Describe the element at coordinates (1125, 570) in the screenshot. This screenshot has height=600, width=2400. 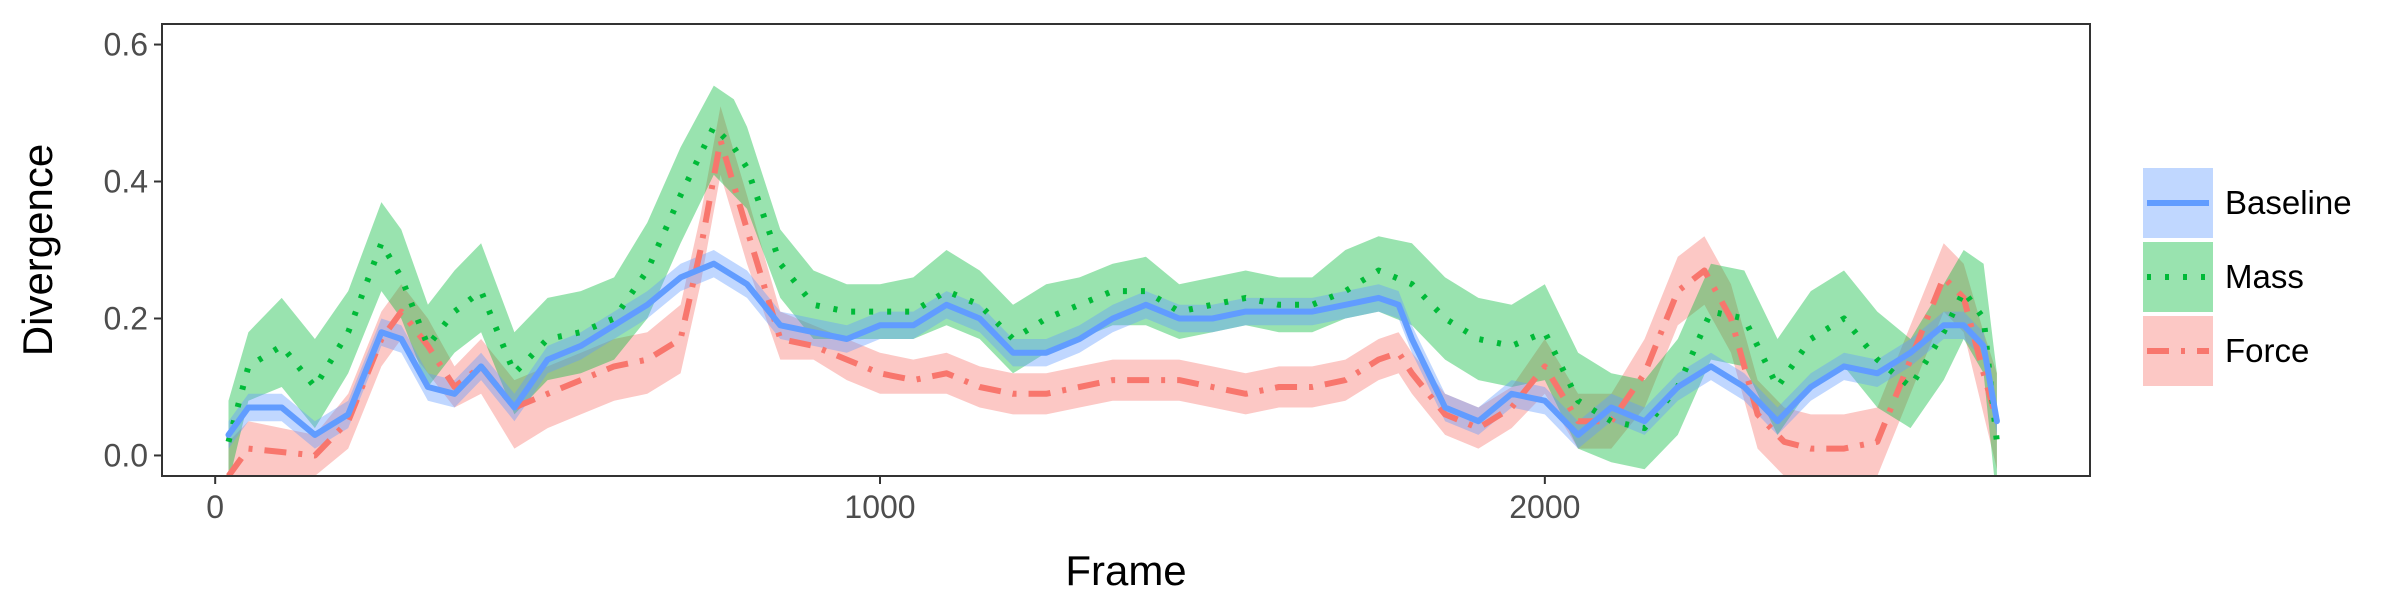
I see `x-axis-title: Frame` at that location.